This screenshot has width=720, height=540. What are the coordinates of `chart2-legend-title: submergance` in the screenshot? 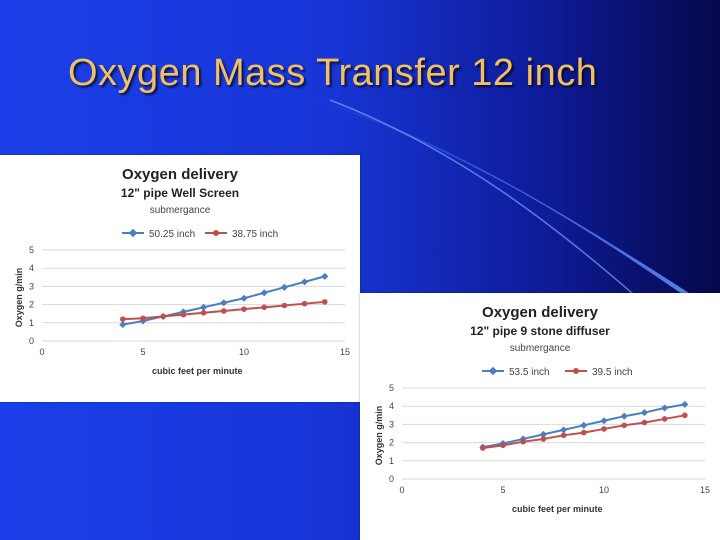 It's located at (540, 348).